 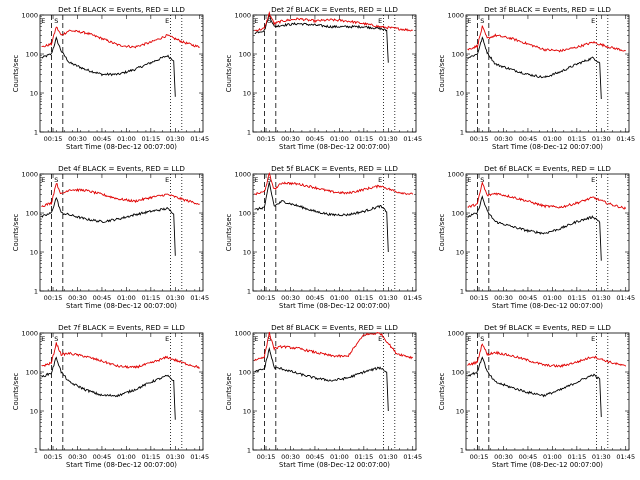 What do you see at coordinates (547, 9) in the screenshot?
I see `panel-title: Det 3f BLACK = Events, RED = LLD` at bounding box center [547, 9].